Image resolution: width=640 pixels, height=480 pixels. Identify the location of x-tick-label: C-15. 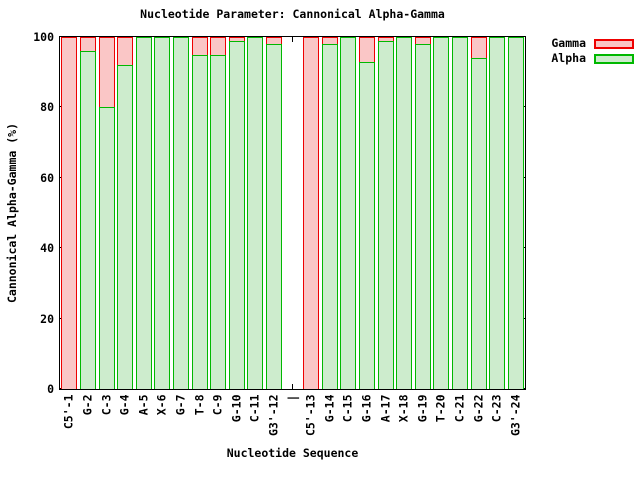
(347, 408).